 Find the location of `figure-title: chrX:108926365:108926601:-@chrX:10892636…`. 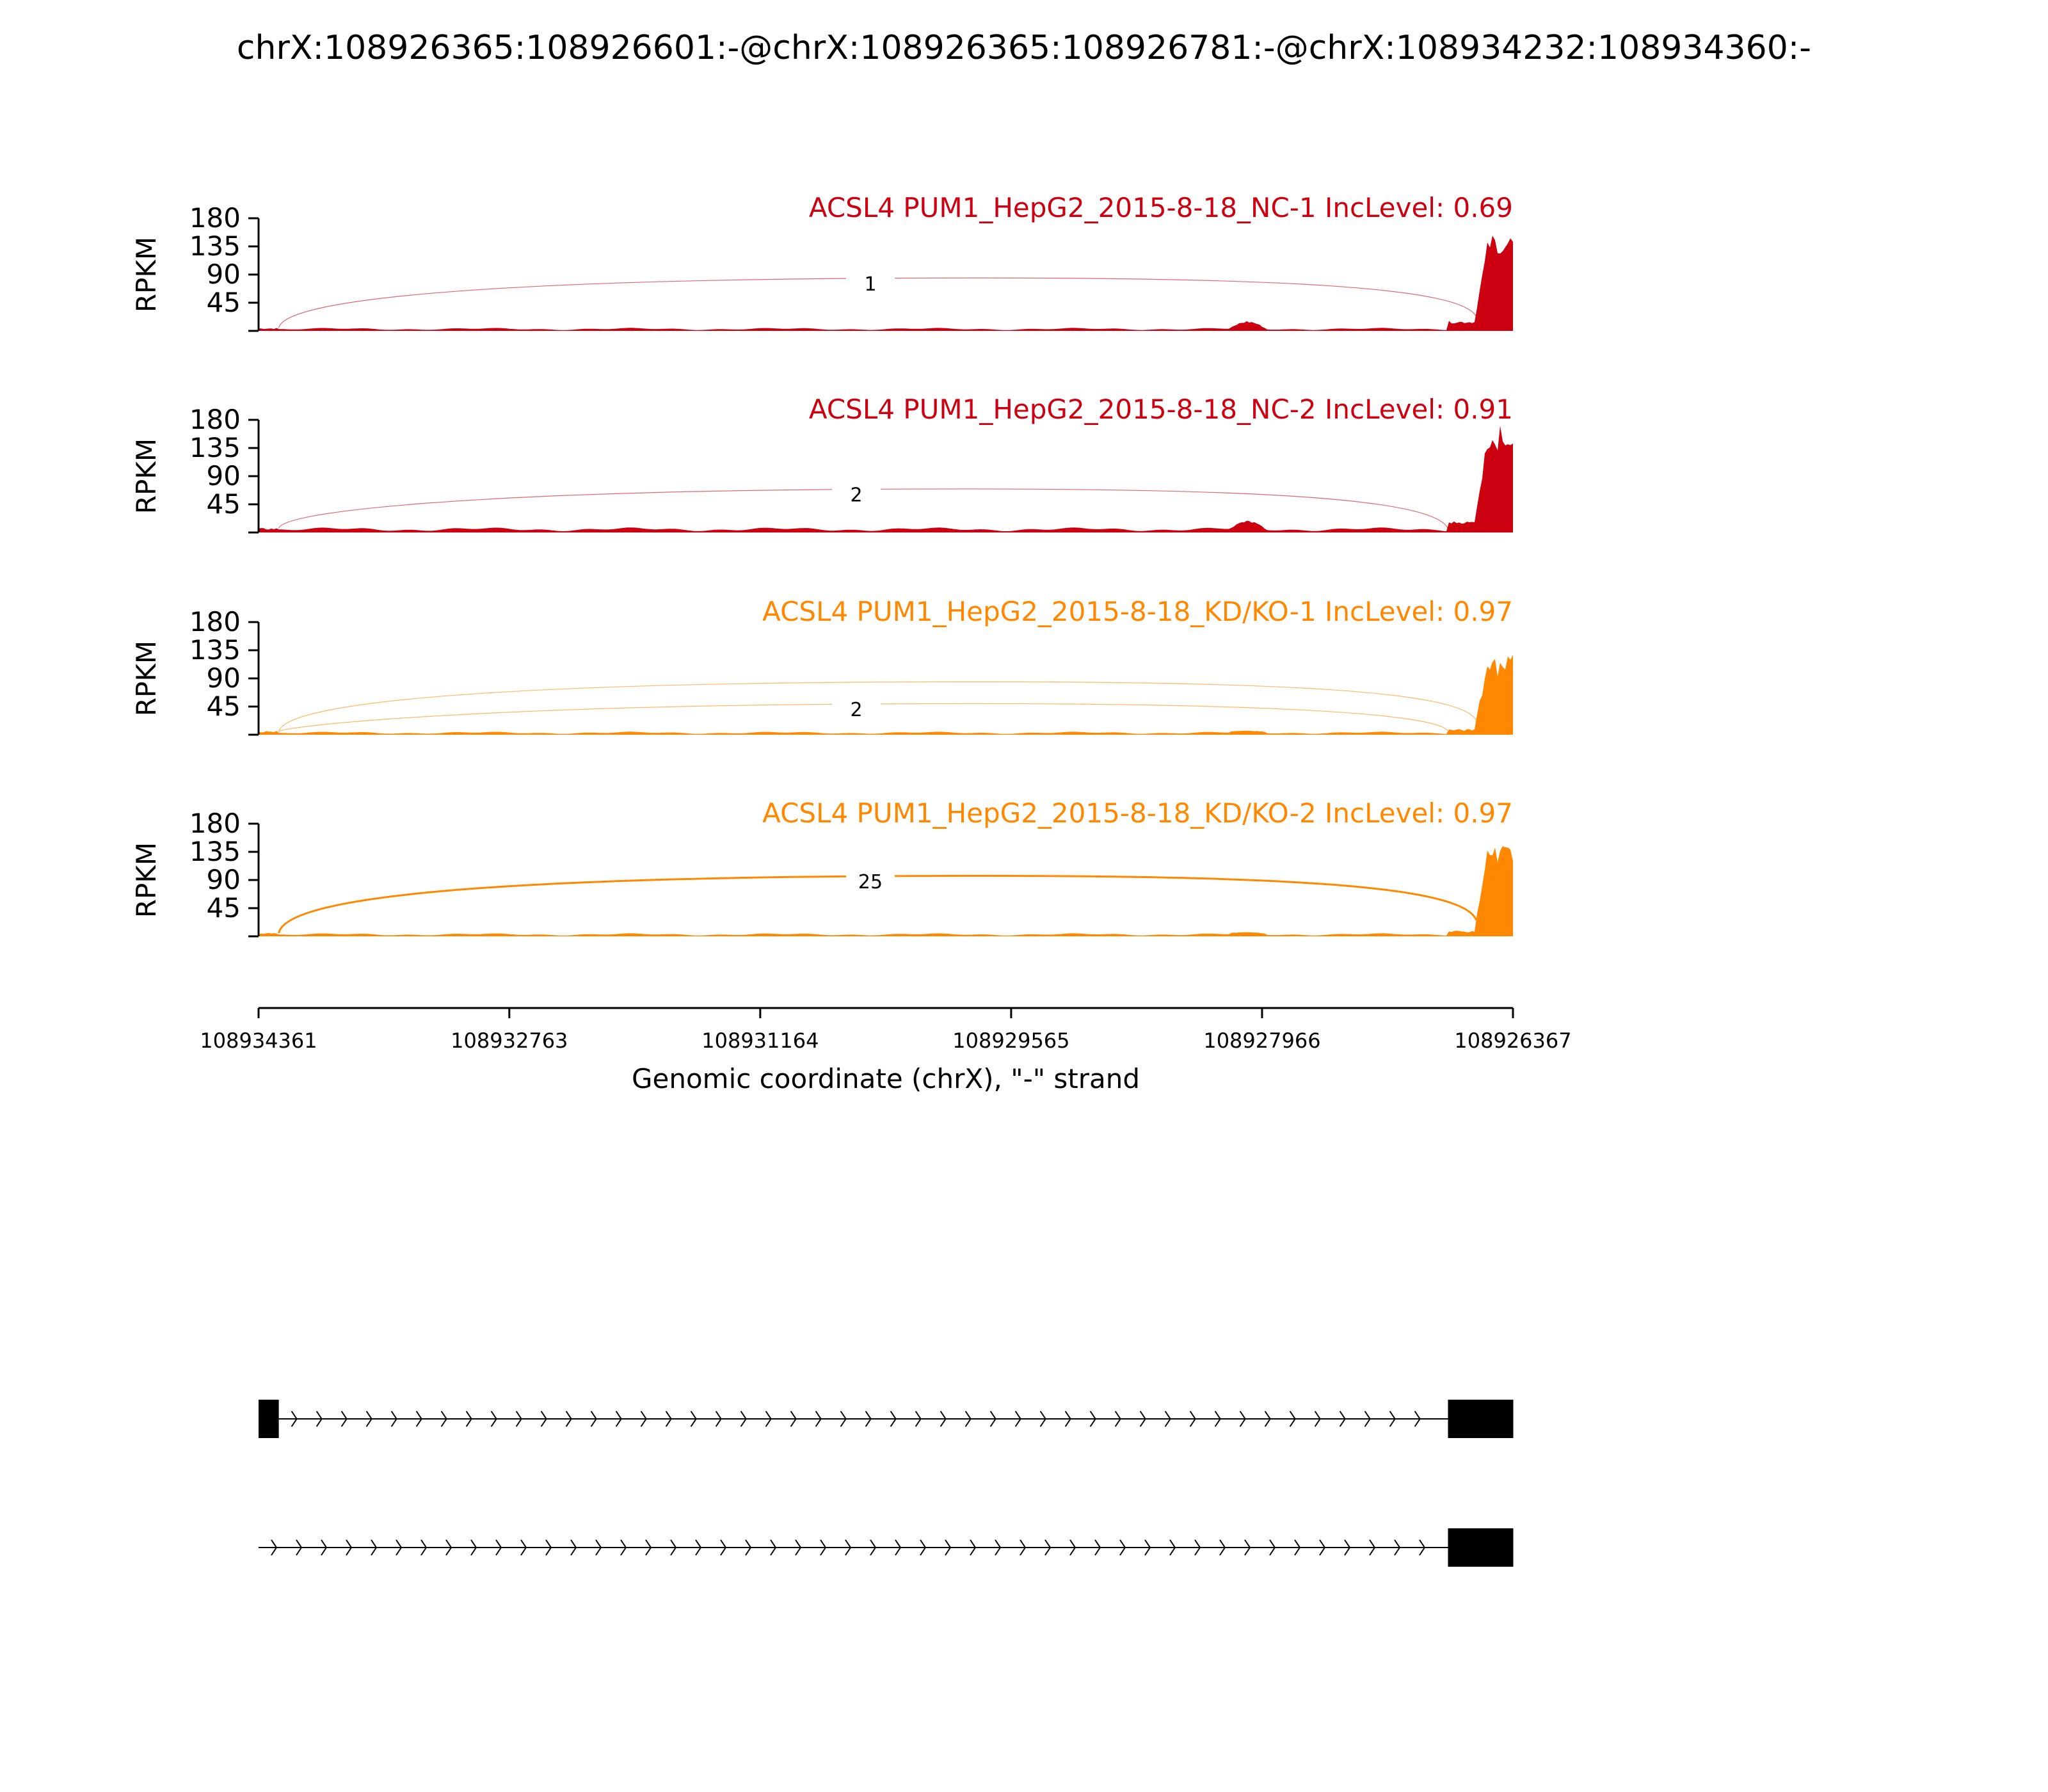

figure-title: chrX:108926365:108926601:-@chrX:10892636… is located at coordinates (1024, 48).